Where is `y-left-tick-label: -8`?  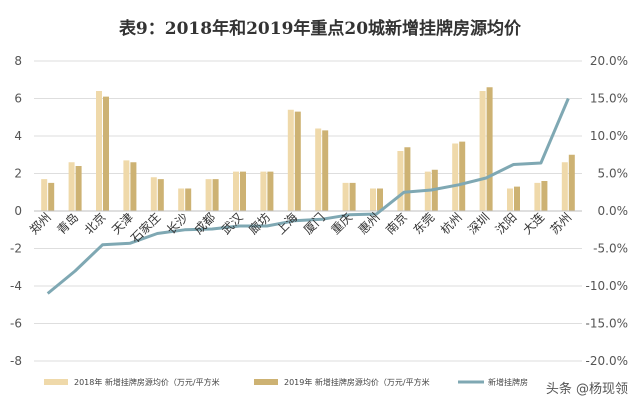
y-left-tick-label: -8 is located at coordinates (16, 361).